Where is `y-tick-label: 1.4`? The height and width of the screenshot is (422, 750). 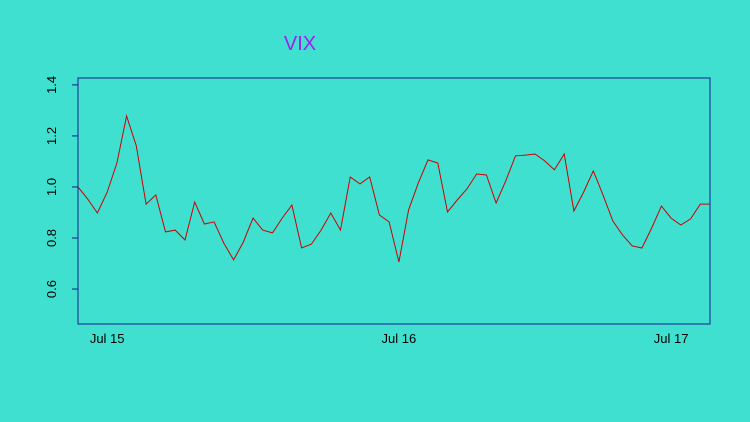 y-tick-label: 1.4 is located at coordinates (51, 85).